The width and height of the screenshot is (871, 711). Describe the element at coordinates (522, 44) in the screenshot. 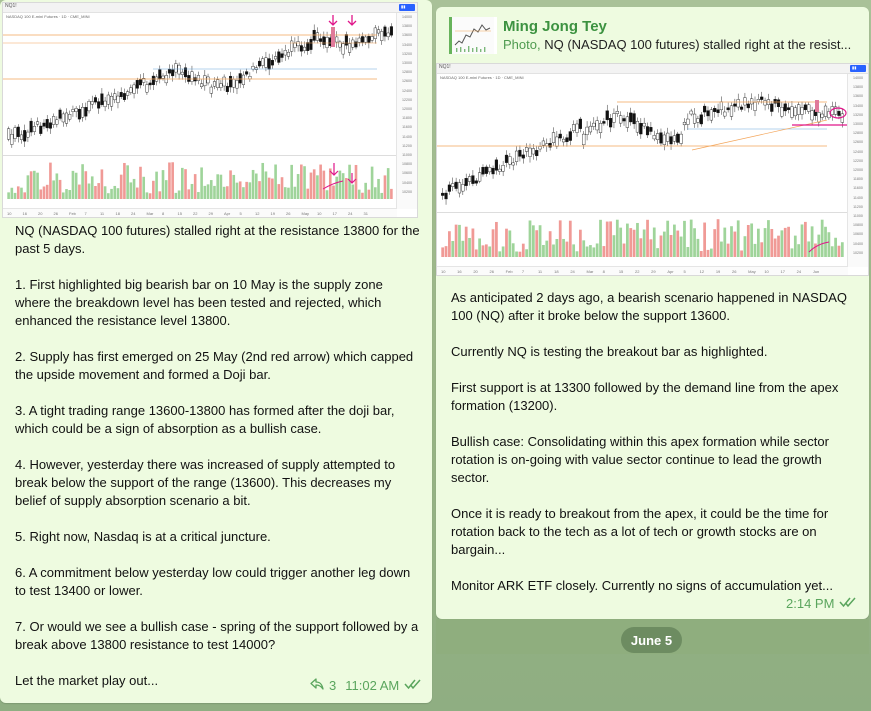

I see `reply-kind: Photo,` at that location.